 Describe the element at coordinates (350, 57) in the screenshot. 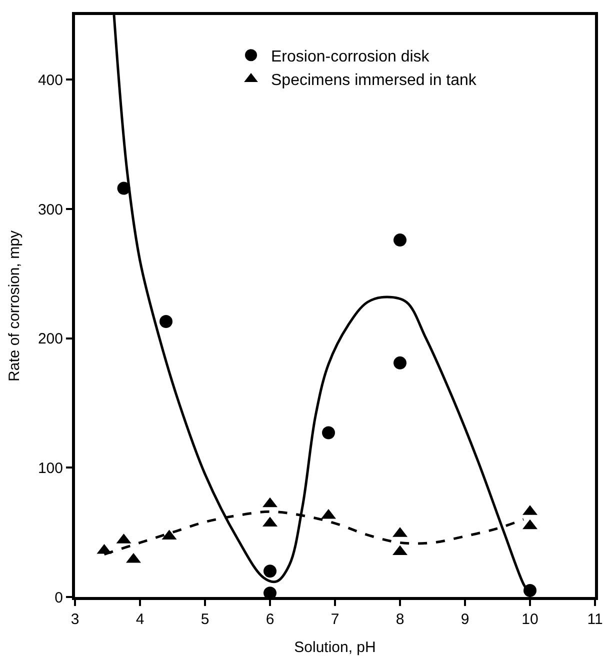

I see `legend-label: Erosion-corrosion disk` at that location.